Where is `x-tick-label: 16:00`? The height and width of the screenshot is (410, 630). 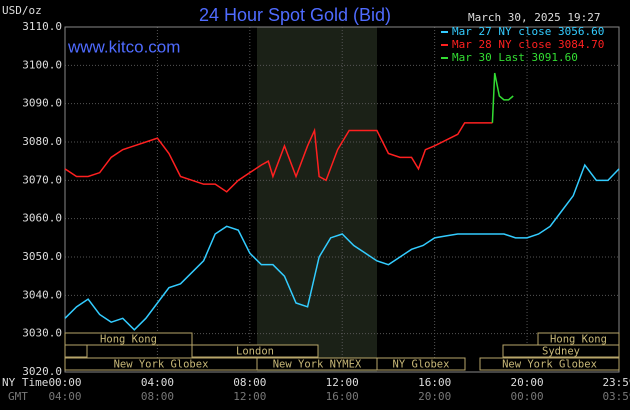
x-tick-label: 16:00 is located at coordinates (434, 382).